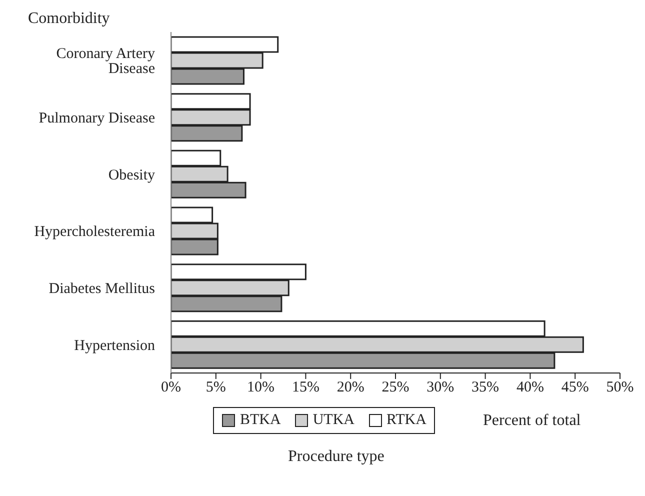 This screenshot has height=496, width=645. What do you see at coordinates (132, 175) in the screenshot?
I see `y-tick-label: Obesity` at bounding box center [132, 175].